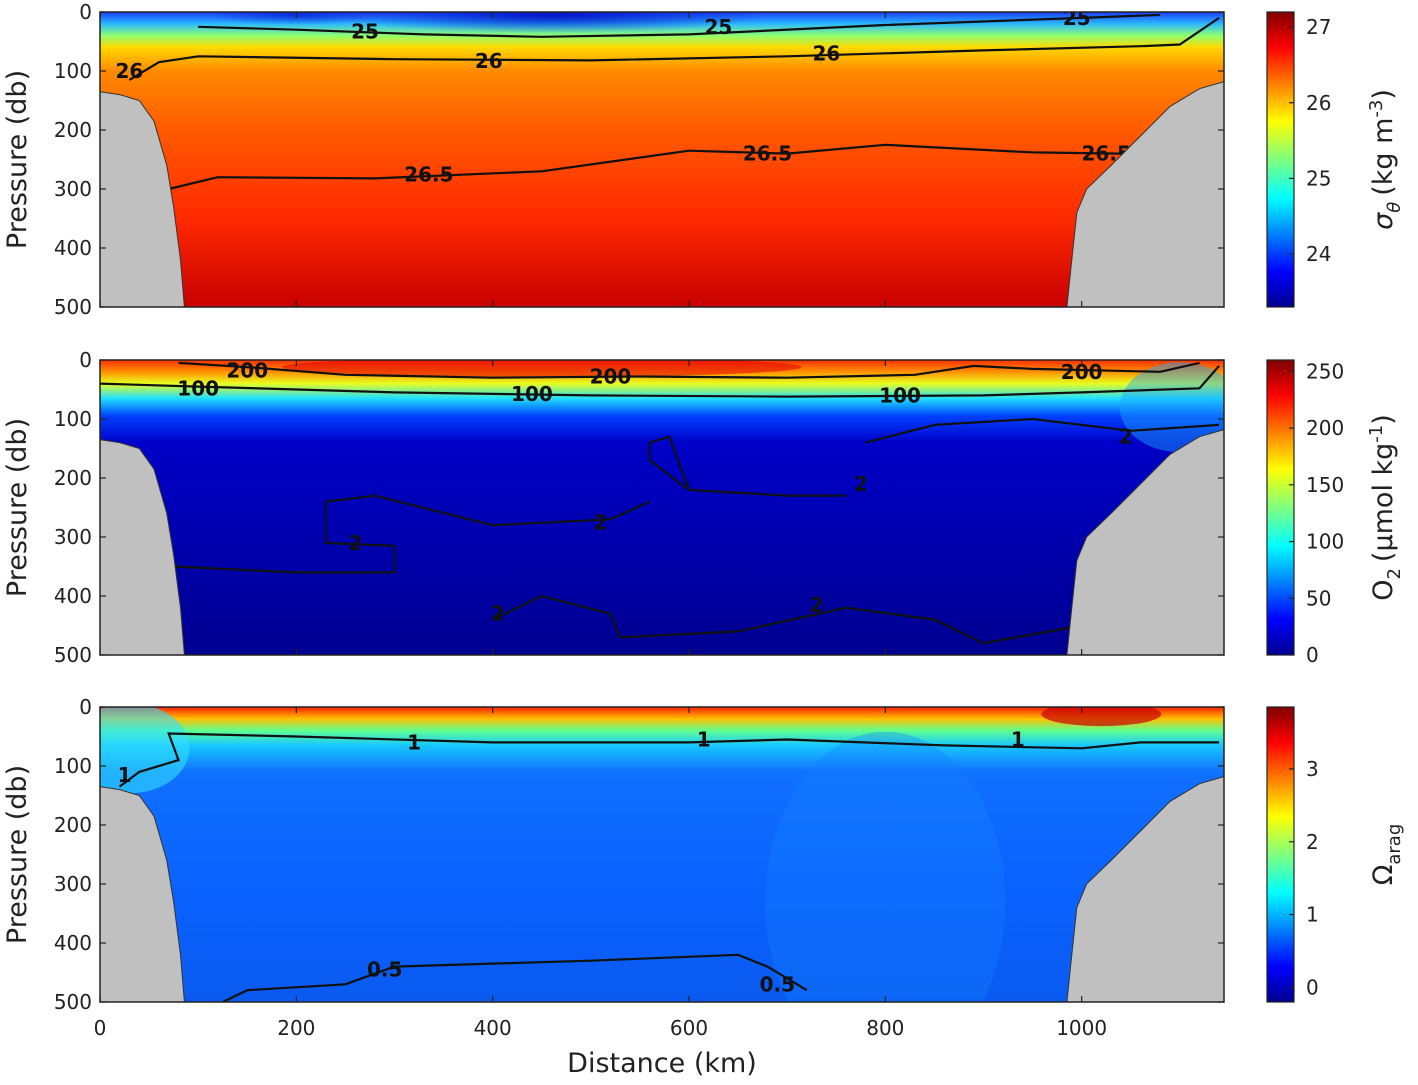  What do you see at coordinates (1385, 507) in the screenshot?
I see `colorbar-label: O2(μmol kg-1)` at bounding box center [1385, 507].